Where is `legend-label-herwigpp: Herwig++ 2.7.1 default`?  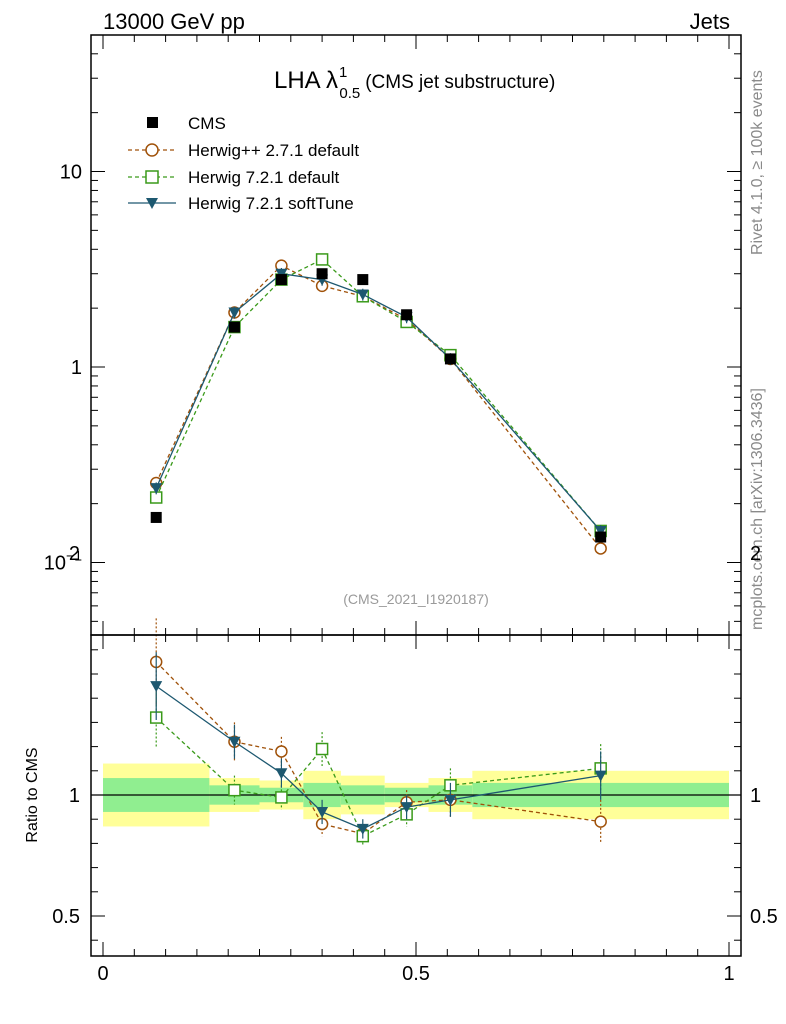
legend-label-herwigpp: Herwig++ 2.7.1 default is located at coordinates (273, 150).